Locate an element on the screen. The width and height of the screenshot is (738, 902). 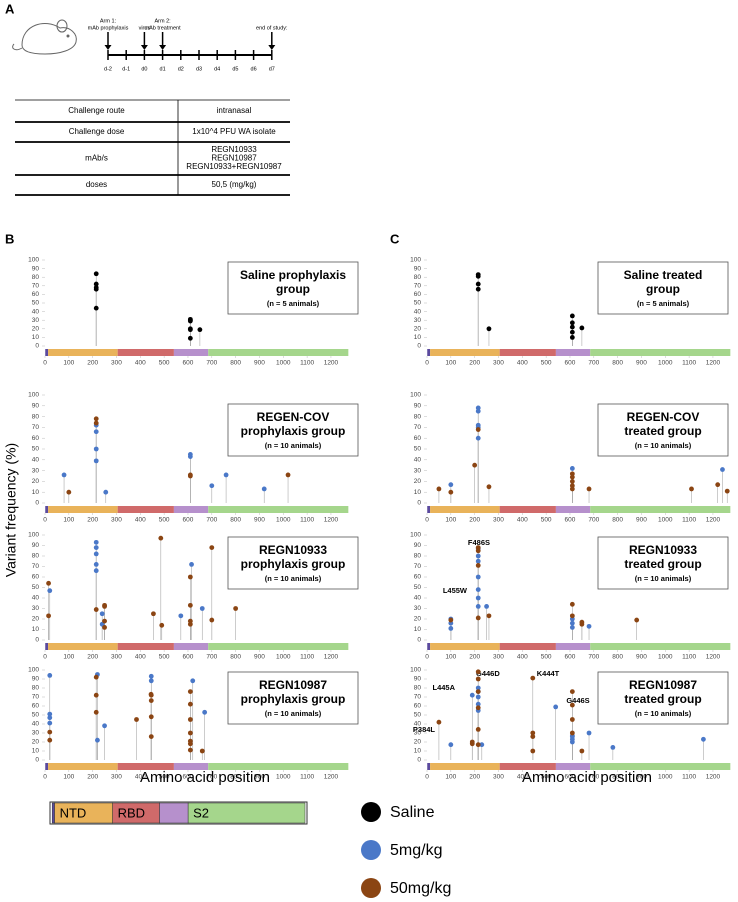
chart-subtitle: (n = 5 animals) is located at coordinates (293, 303).